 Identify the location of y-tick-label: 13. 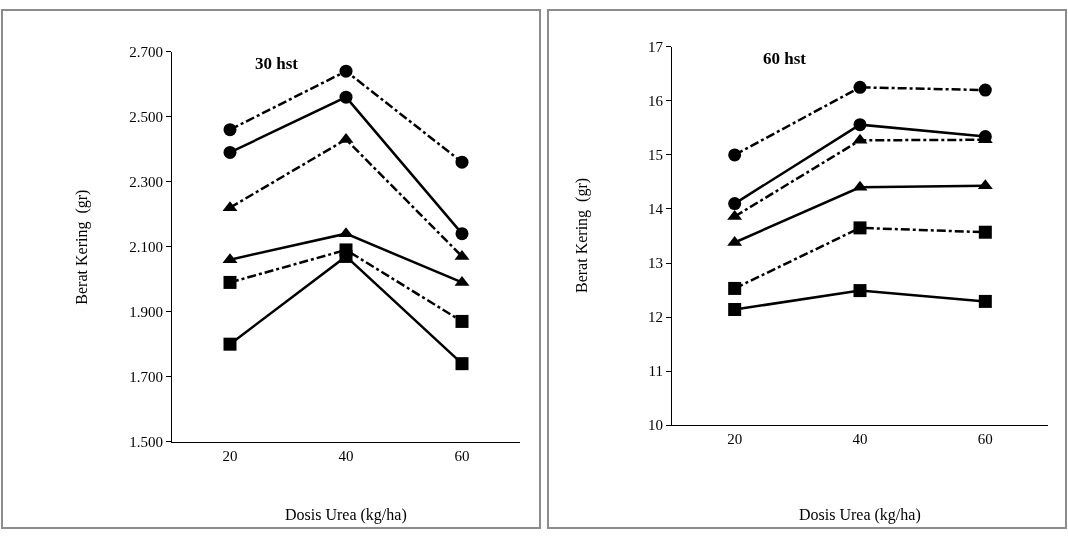
(655, 263).